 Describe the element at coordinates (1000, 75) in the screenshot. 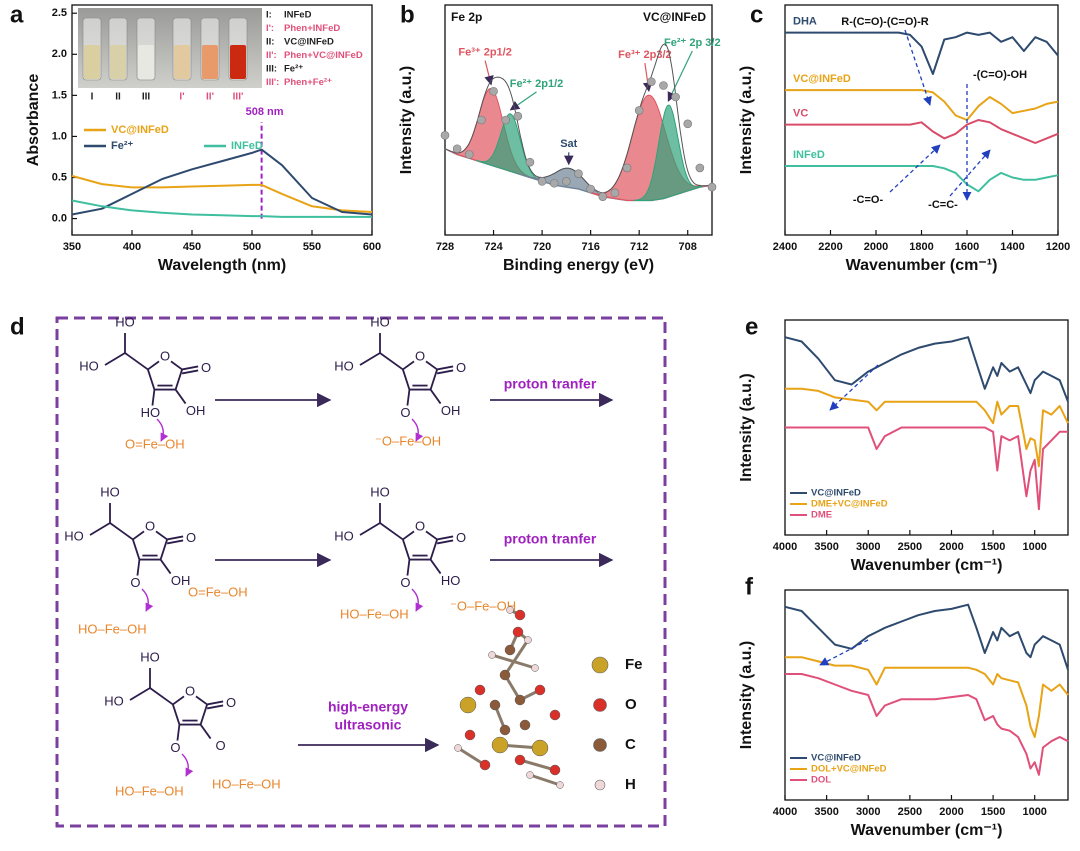

I see `annotation: -(C=O)-OH` at that location.